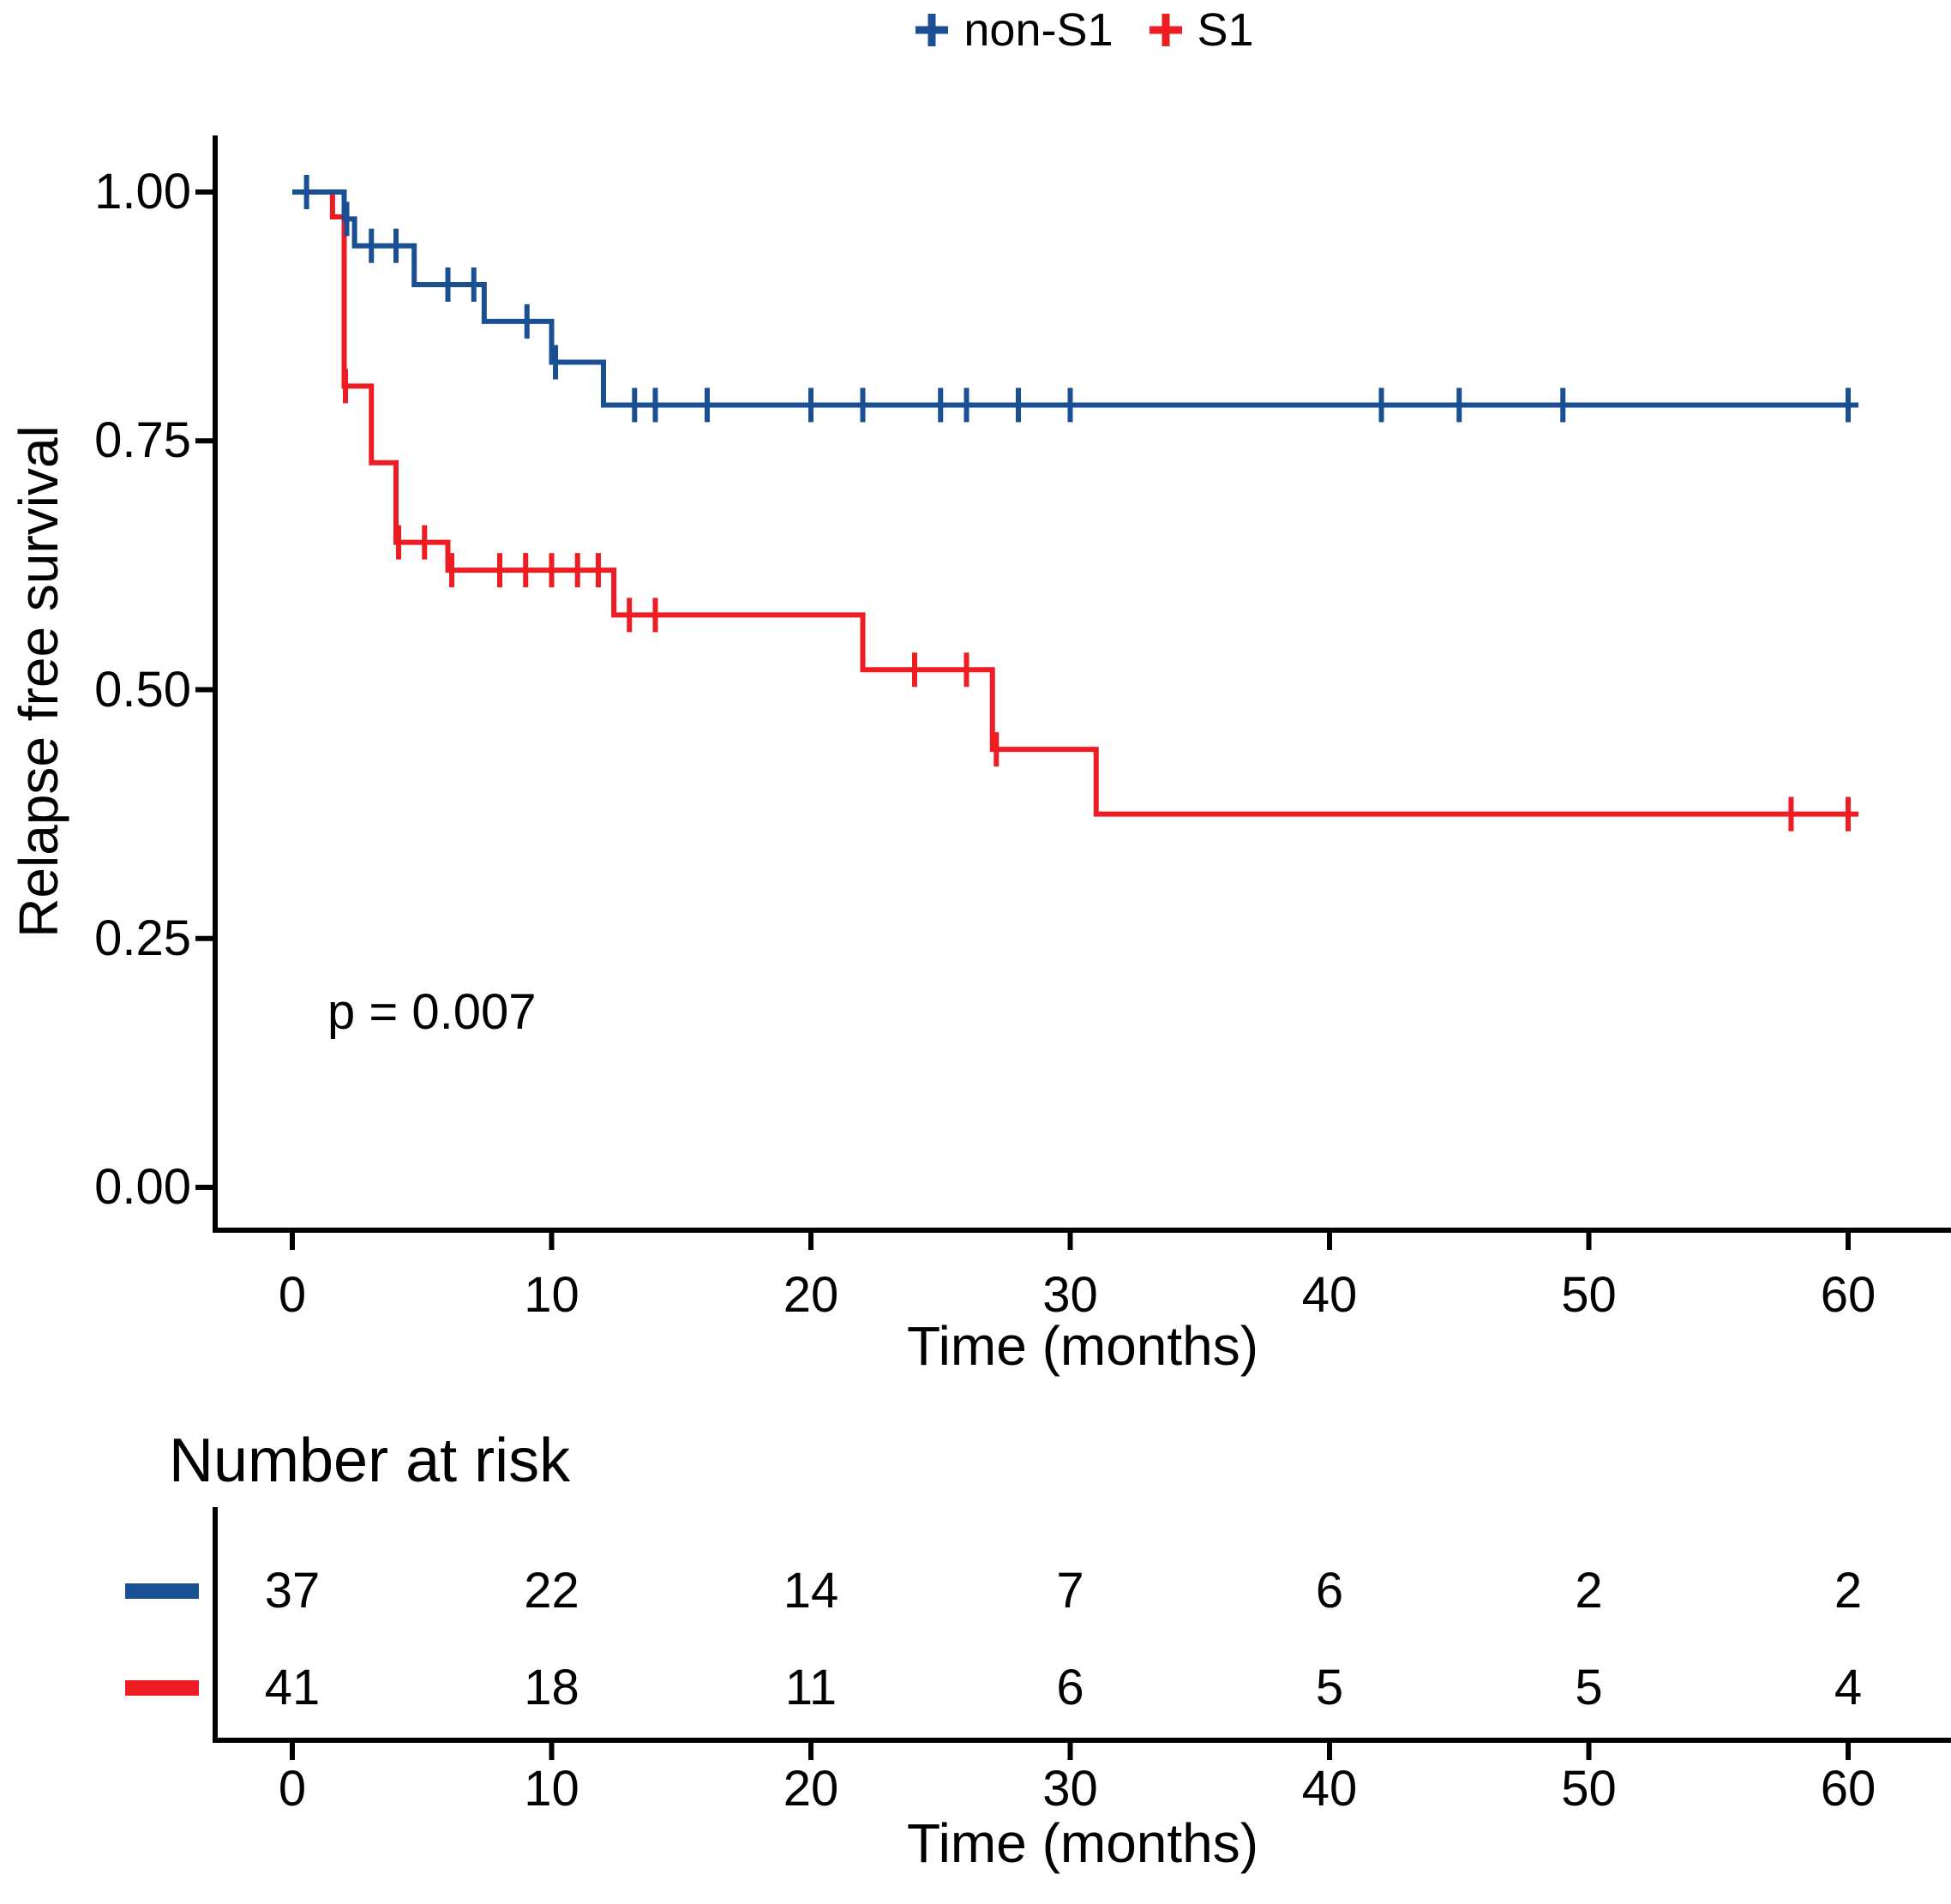 The width and height of the screenshot is (1951, 1904). I want to click on legend: non-S1 S1, so click(1083, 30).